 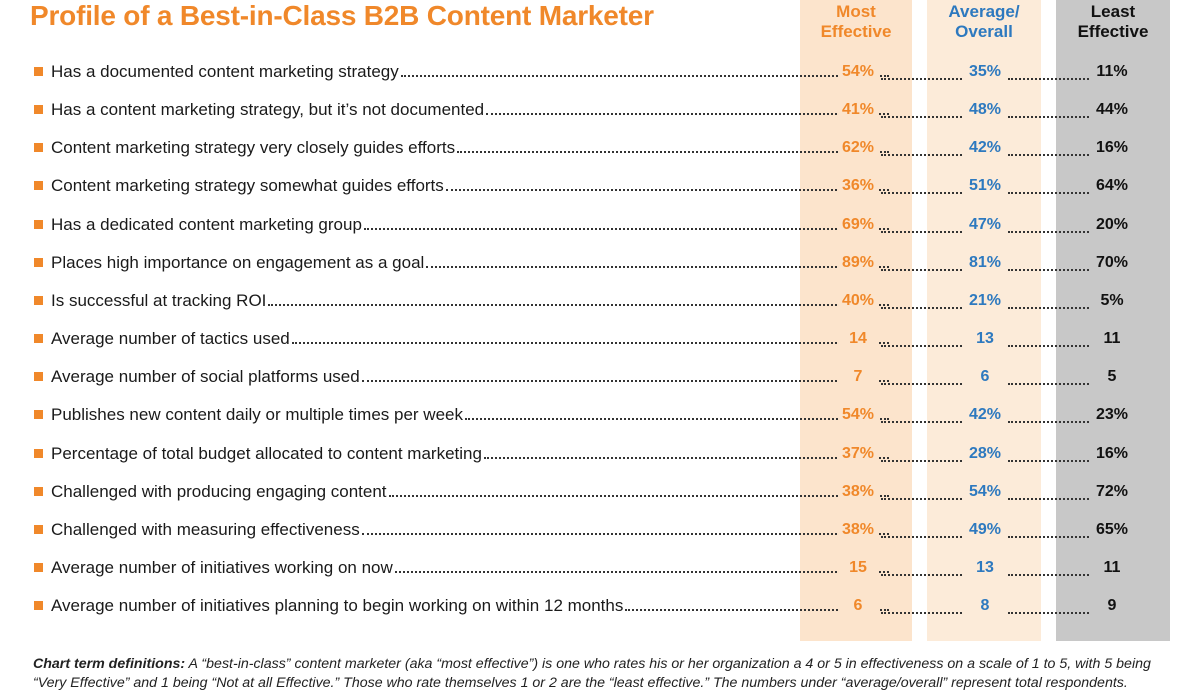 I want to click on row-label: Has a dedicated content marketing group, so click(x=206, y=224).